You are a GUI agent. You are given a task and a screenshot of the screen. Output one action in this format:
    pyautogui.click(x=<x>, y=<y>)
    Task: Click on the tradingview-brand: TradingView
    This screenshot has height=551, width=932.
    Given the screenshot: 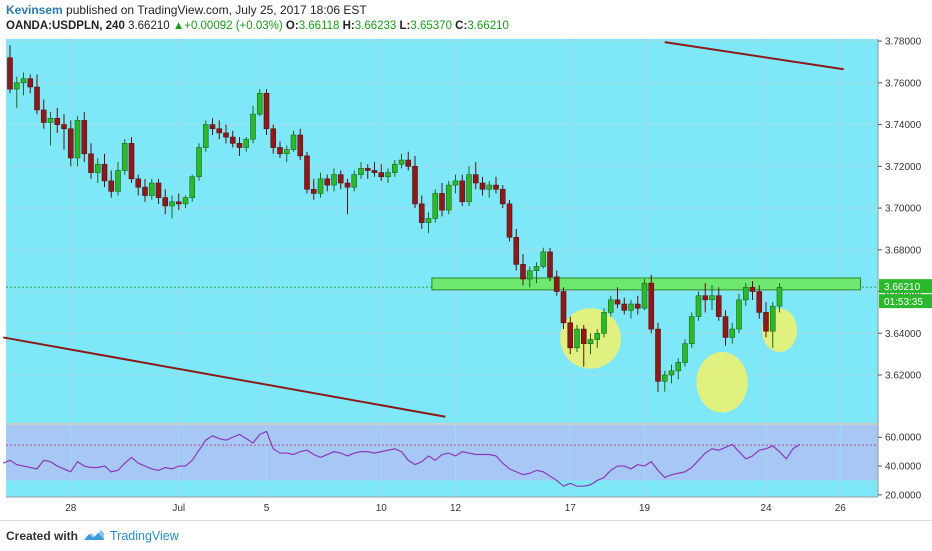 What is the action you would take?
    pyautogui.click(x=144, y=536)
    